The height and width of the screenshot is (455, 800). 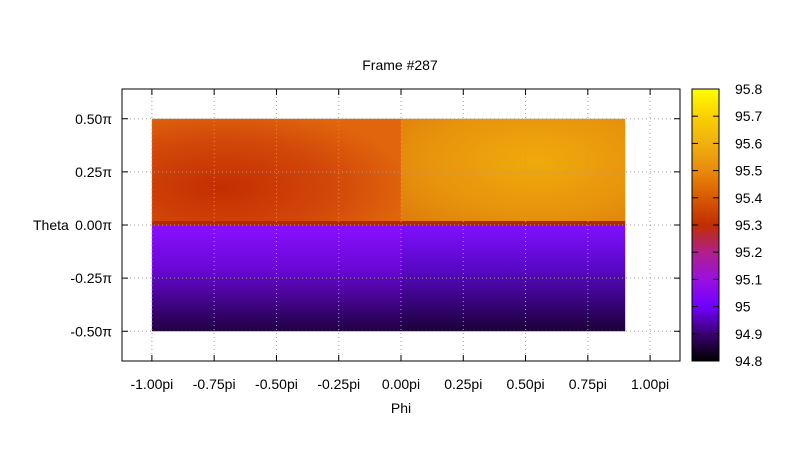 I want to click on colorbar-tick-label: 95.6, so click(x=748, y=143).